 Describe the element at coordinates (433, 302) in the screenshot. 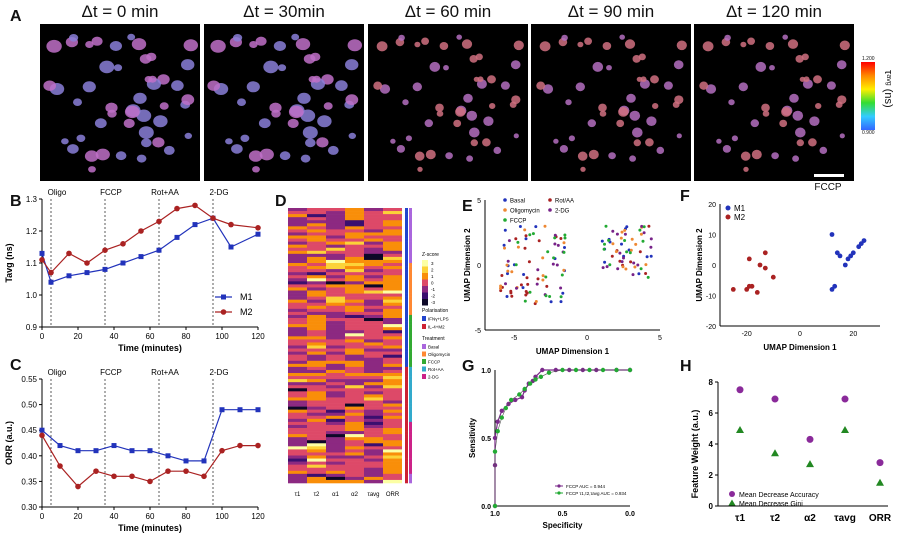

I see `zscore-tick: -3` at that location.